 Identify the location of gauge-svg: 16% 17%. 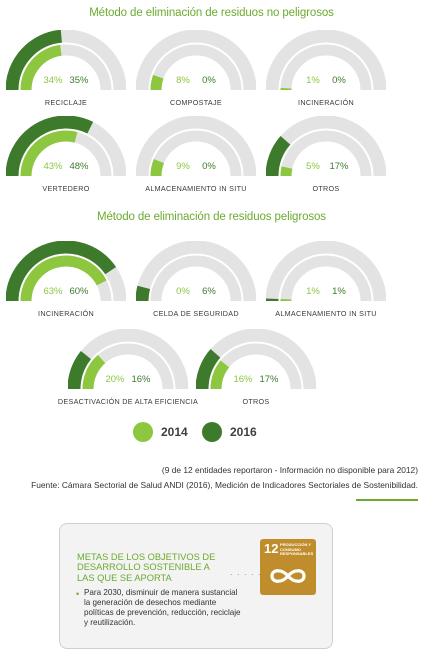
(256, 359).